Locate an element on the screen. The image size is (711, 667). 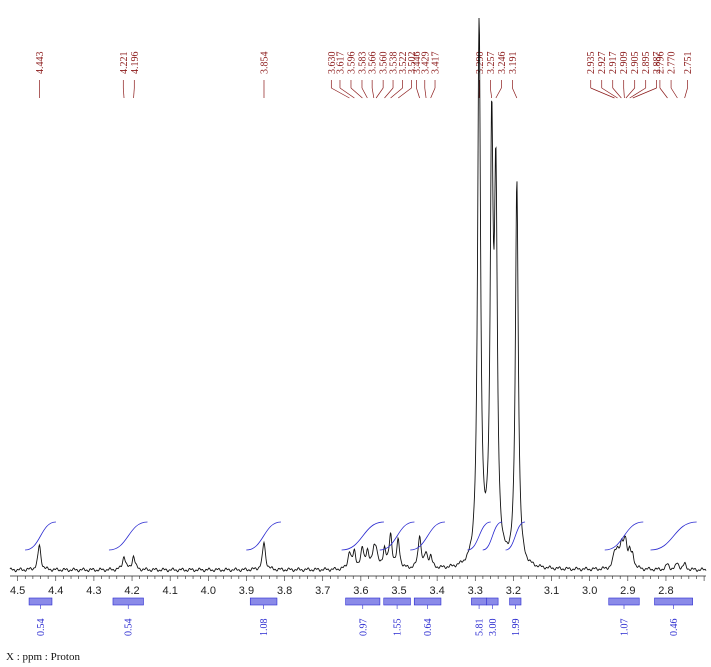
peak-label: 3.290 is located at coordinates (480, 63).